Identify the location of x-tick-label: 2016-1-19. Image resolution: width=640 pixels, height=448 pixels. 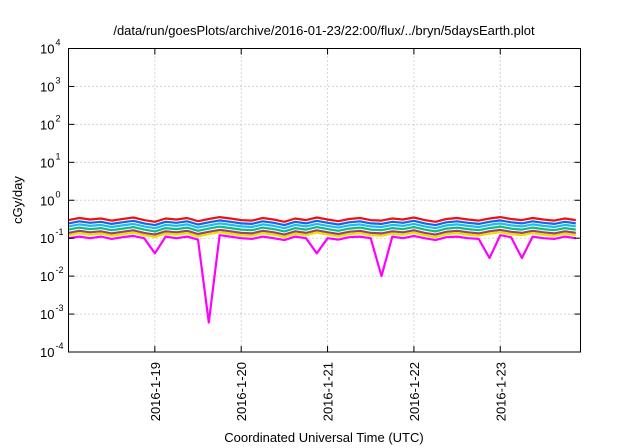
(155, 391).